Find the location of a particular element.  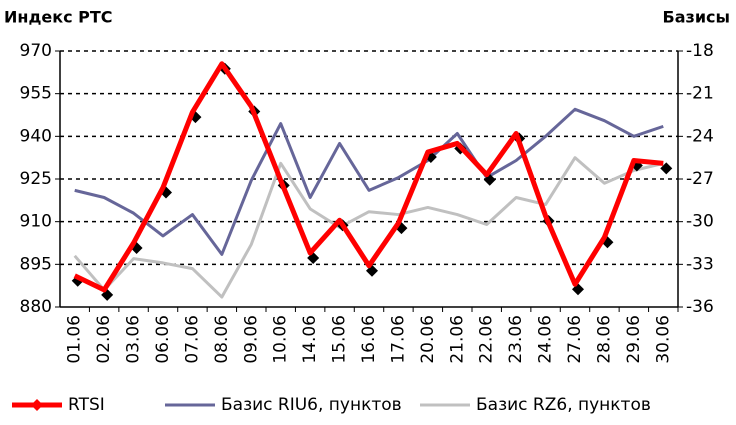

x-tick-label: 16.06 is located at coordinates (369, 339).